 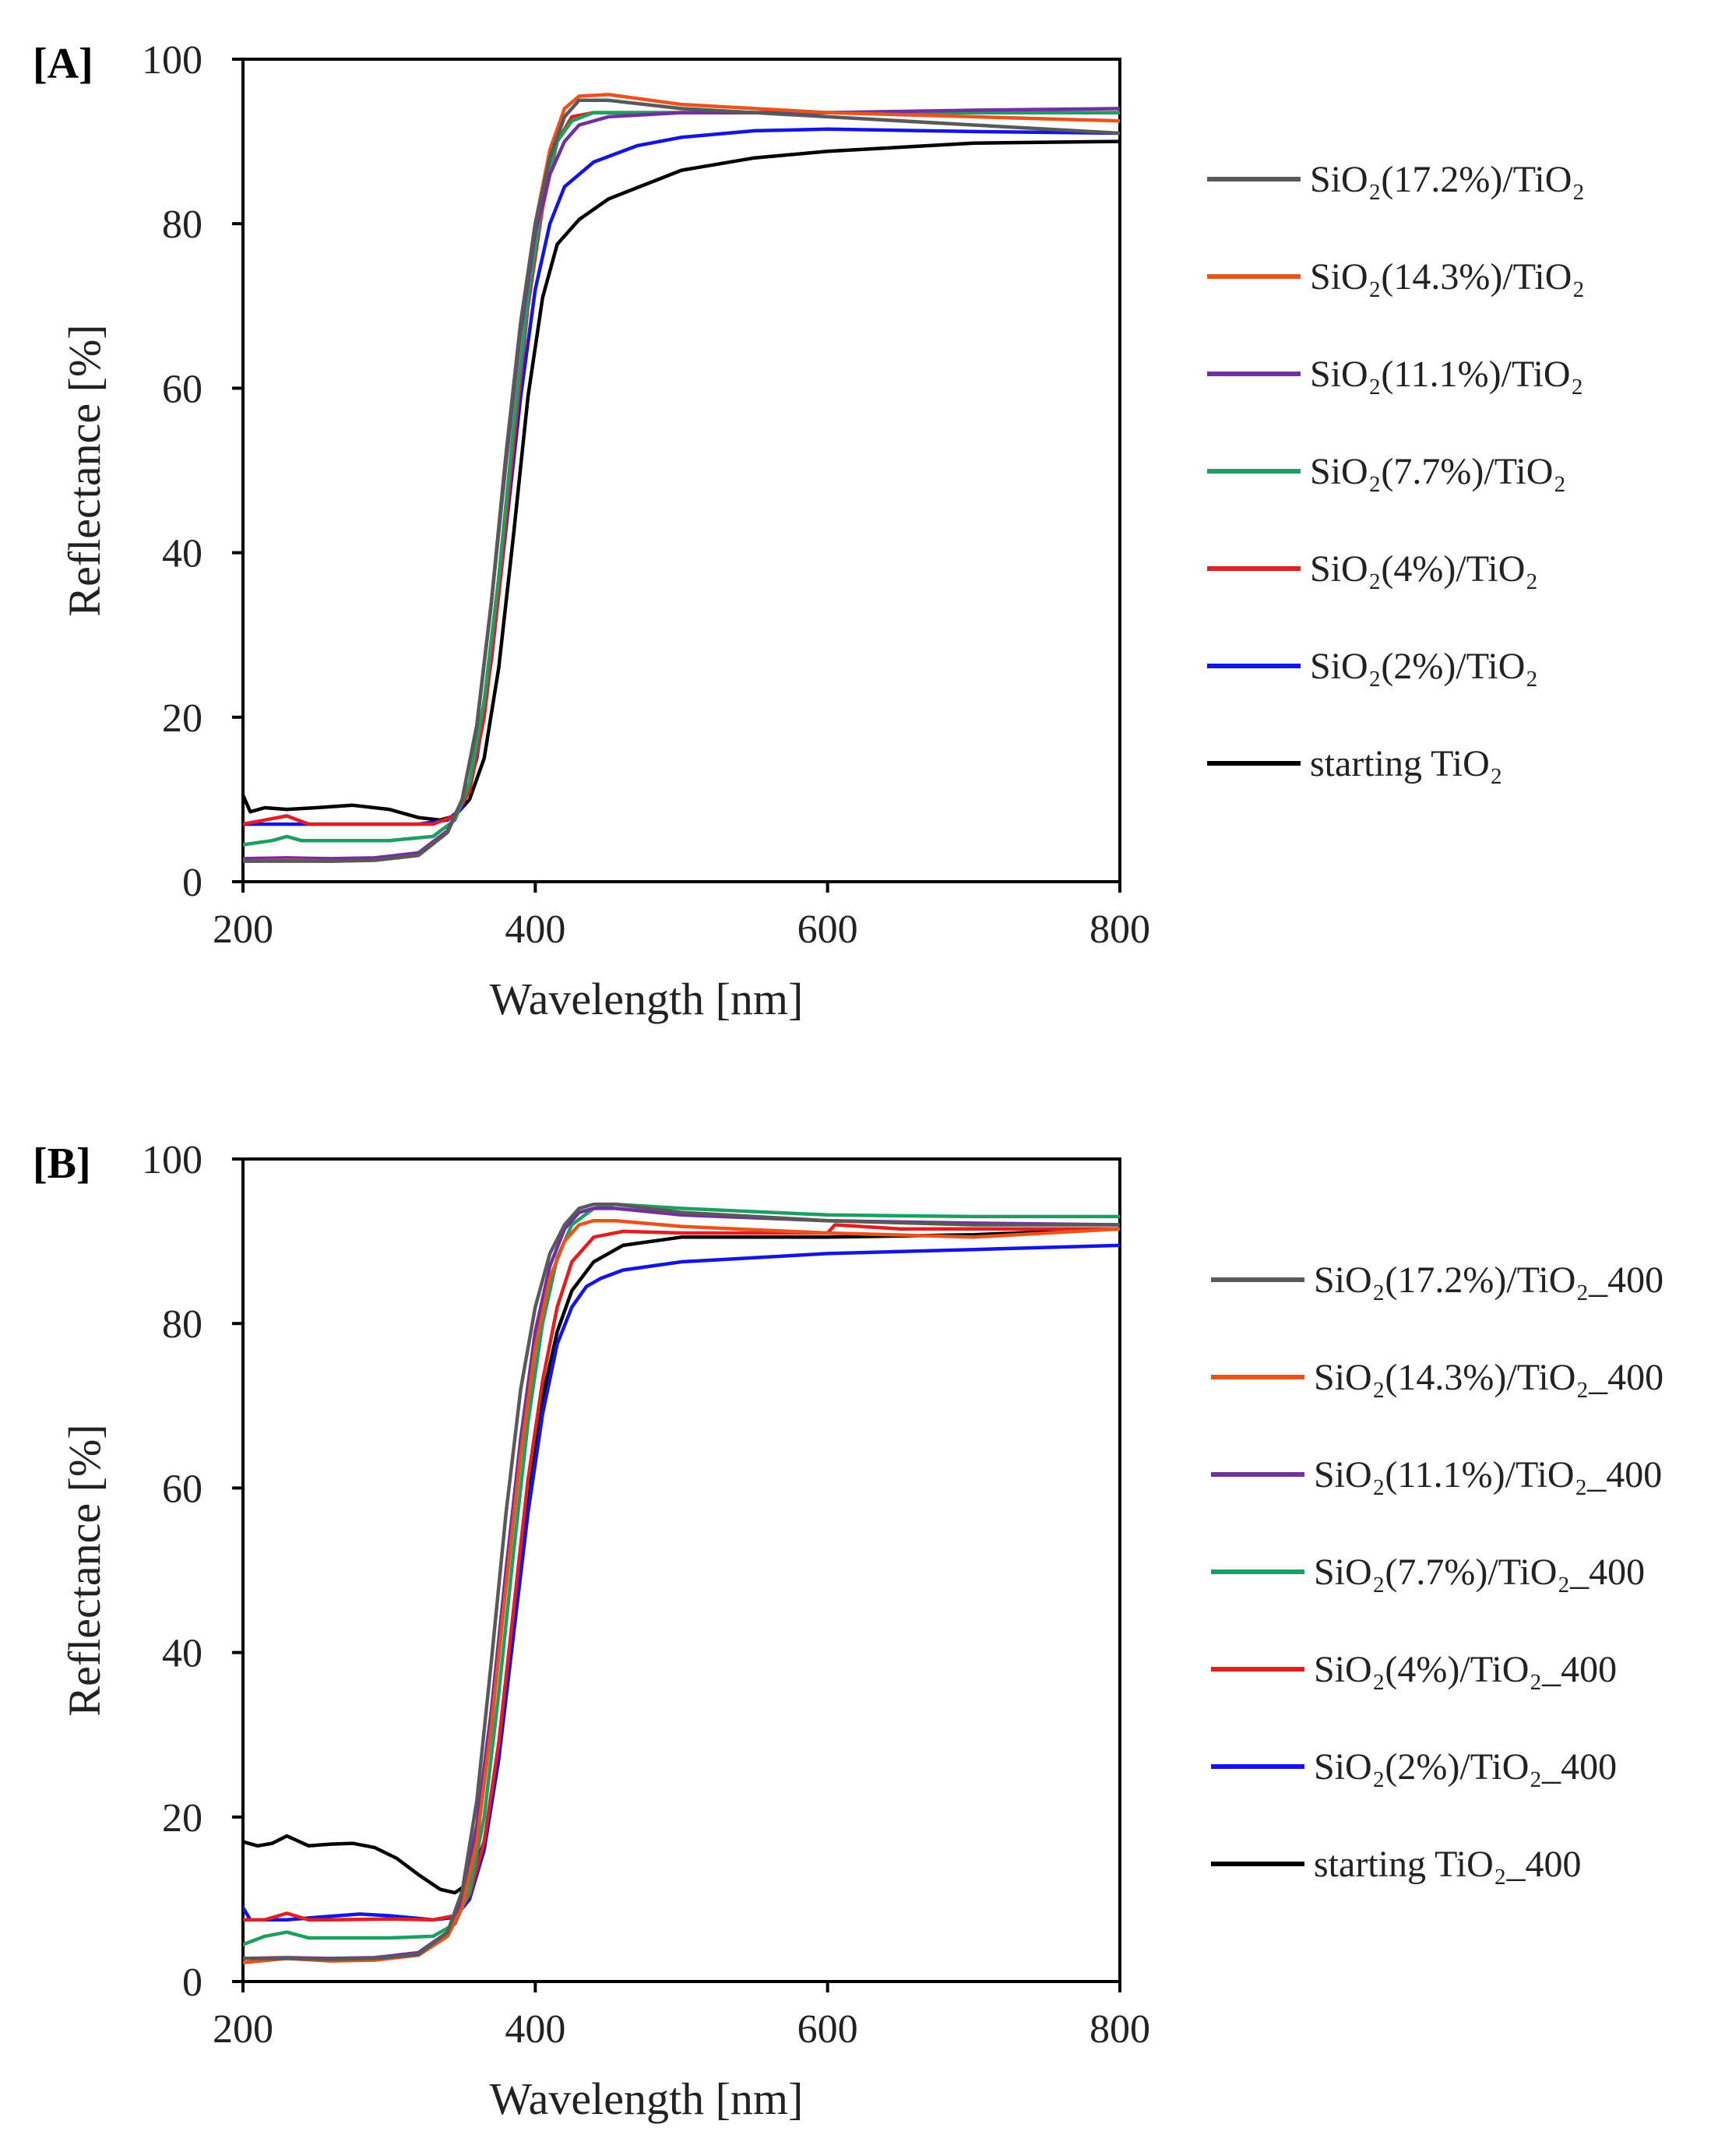 I want to click on legend-label: SiO₂(7.7%)/TiO₂_400, so click(x=1479, y=1572).